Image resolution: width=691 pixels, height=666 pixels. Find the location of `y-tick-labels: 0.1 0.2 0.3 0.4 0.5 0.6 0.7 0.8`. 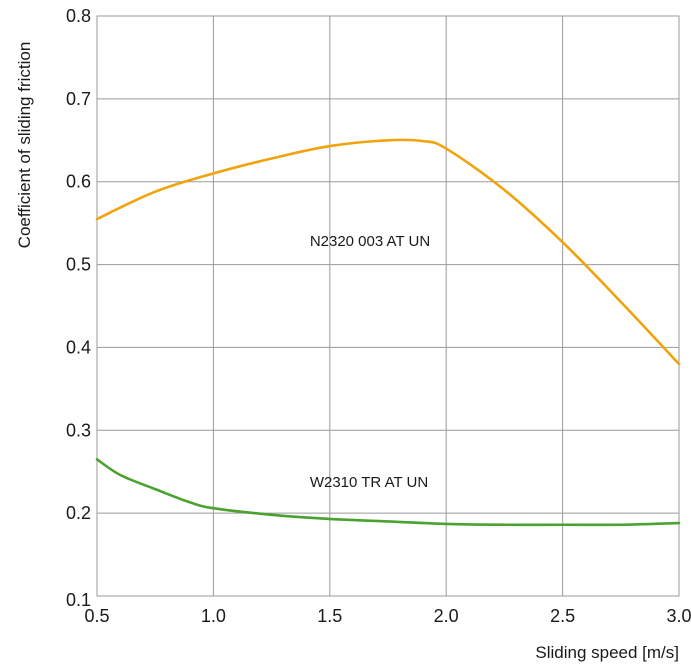

y-tick-labels: 0.1 0.2 0.3 0.4 0.5 0.6 0.7 0.8 is located at coordinates (78, 308).